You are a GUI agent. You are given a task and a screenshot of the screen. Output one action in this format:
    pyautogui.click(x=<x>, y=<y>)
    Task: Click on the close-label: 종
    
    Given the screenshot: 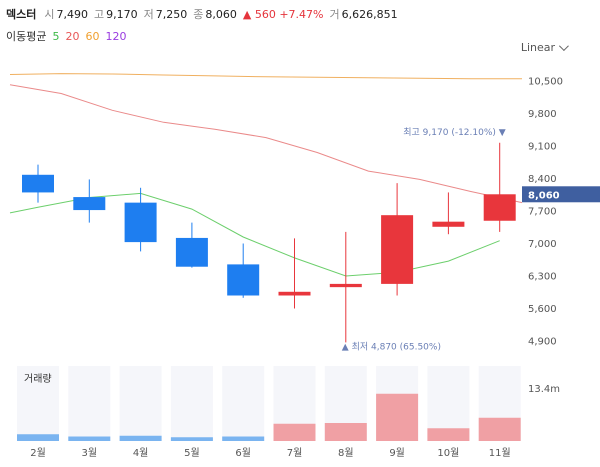 What is the action you would take?
    pyautogui.click(x=198, y=14)
    